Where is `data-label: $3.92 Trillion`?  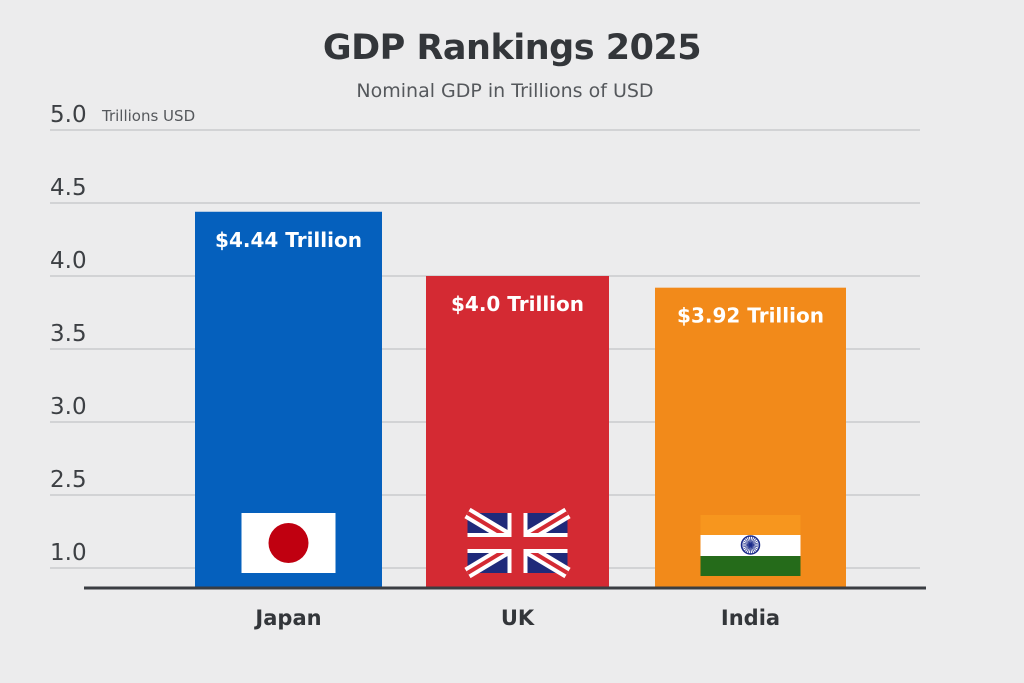
data-label: $3.92 Trillion is located at coordinates (750, 316).